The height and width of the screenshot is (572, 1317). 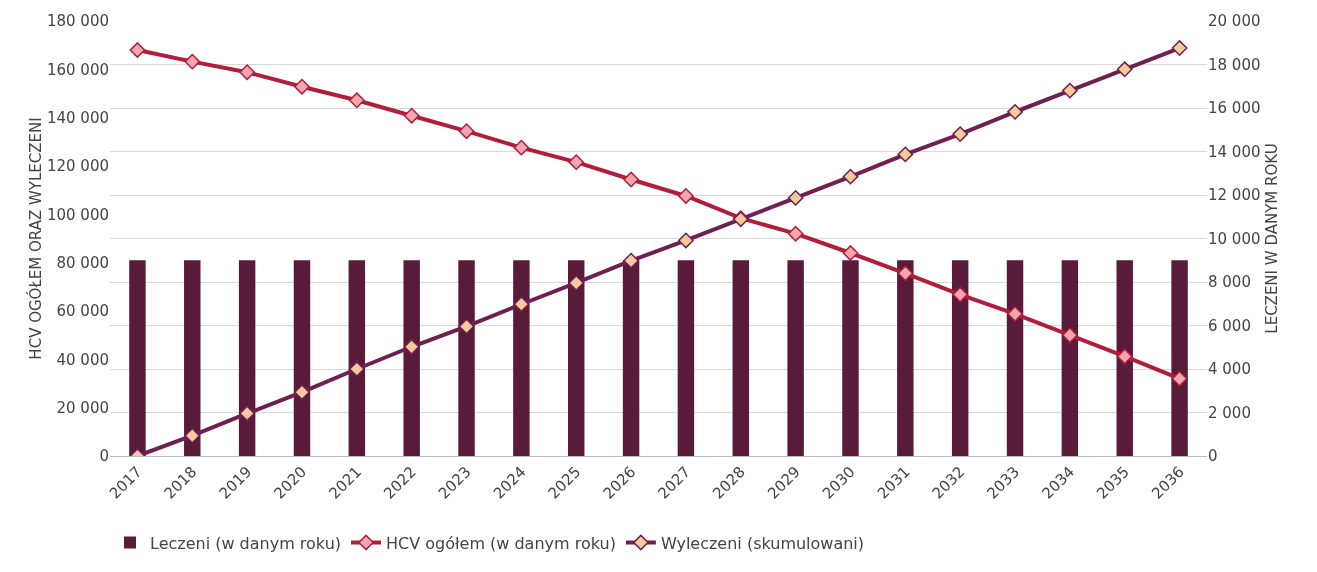 What do you see at coordinates (1213, 456) in the screenshot?
I see `y2-tick-label: 0` at bounding box center [1213, 456].